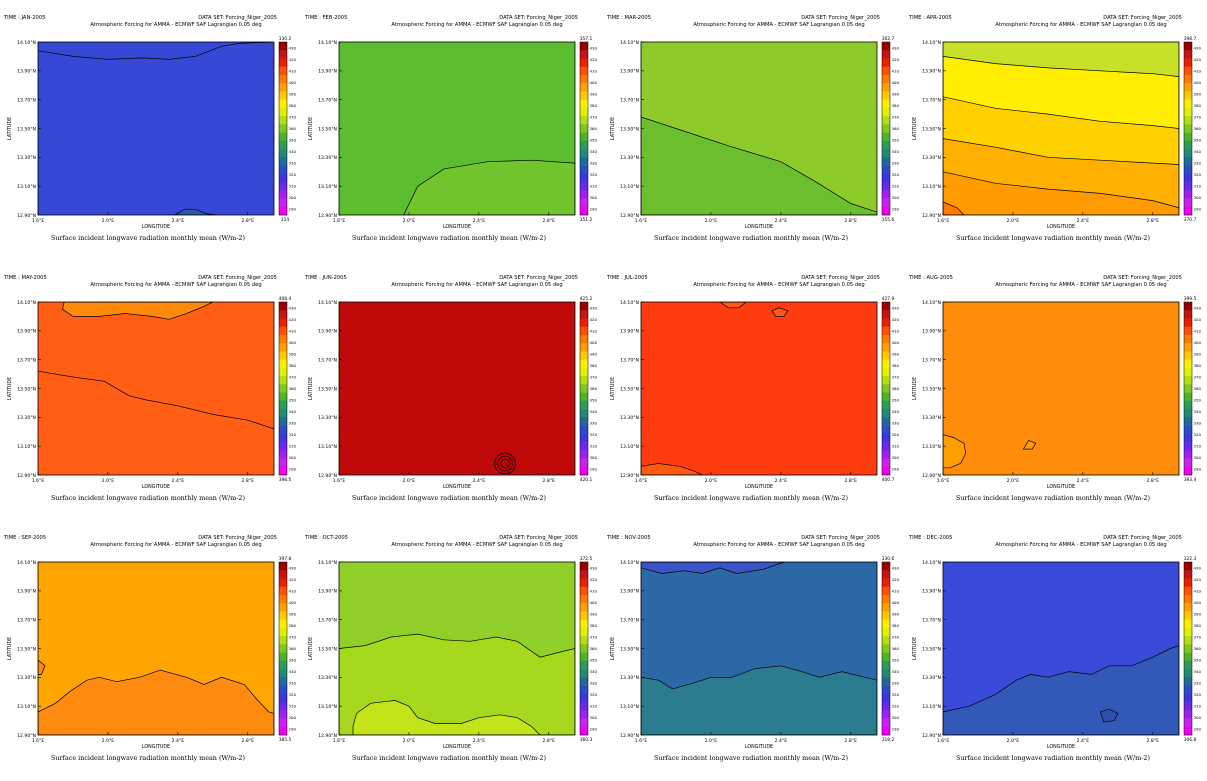 The width and height of the screenshot is (1207, 781). What do you see at coordinates (326, 538) in the screenshot?
I see `time-label: TIME : OCT-2005` at bounding box center [326, 538].